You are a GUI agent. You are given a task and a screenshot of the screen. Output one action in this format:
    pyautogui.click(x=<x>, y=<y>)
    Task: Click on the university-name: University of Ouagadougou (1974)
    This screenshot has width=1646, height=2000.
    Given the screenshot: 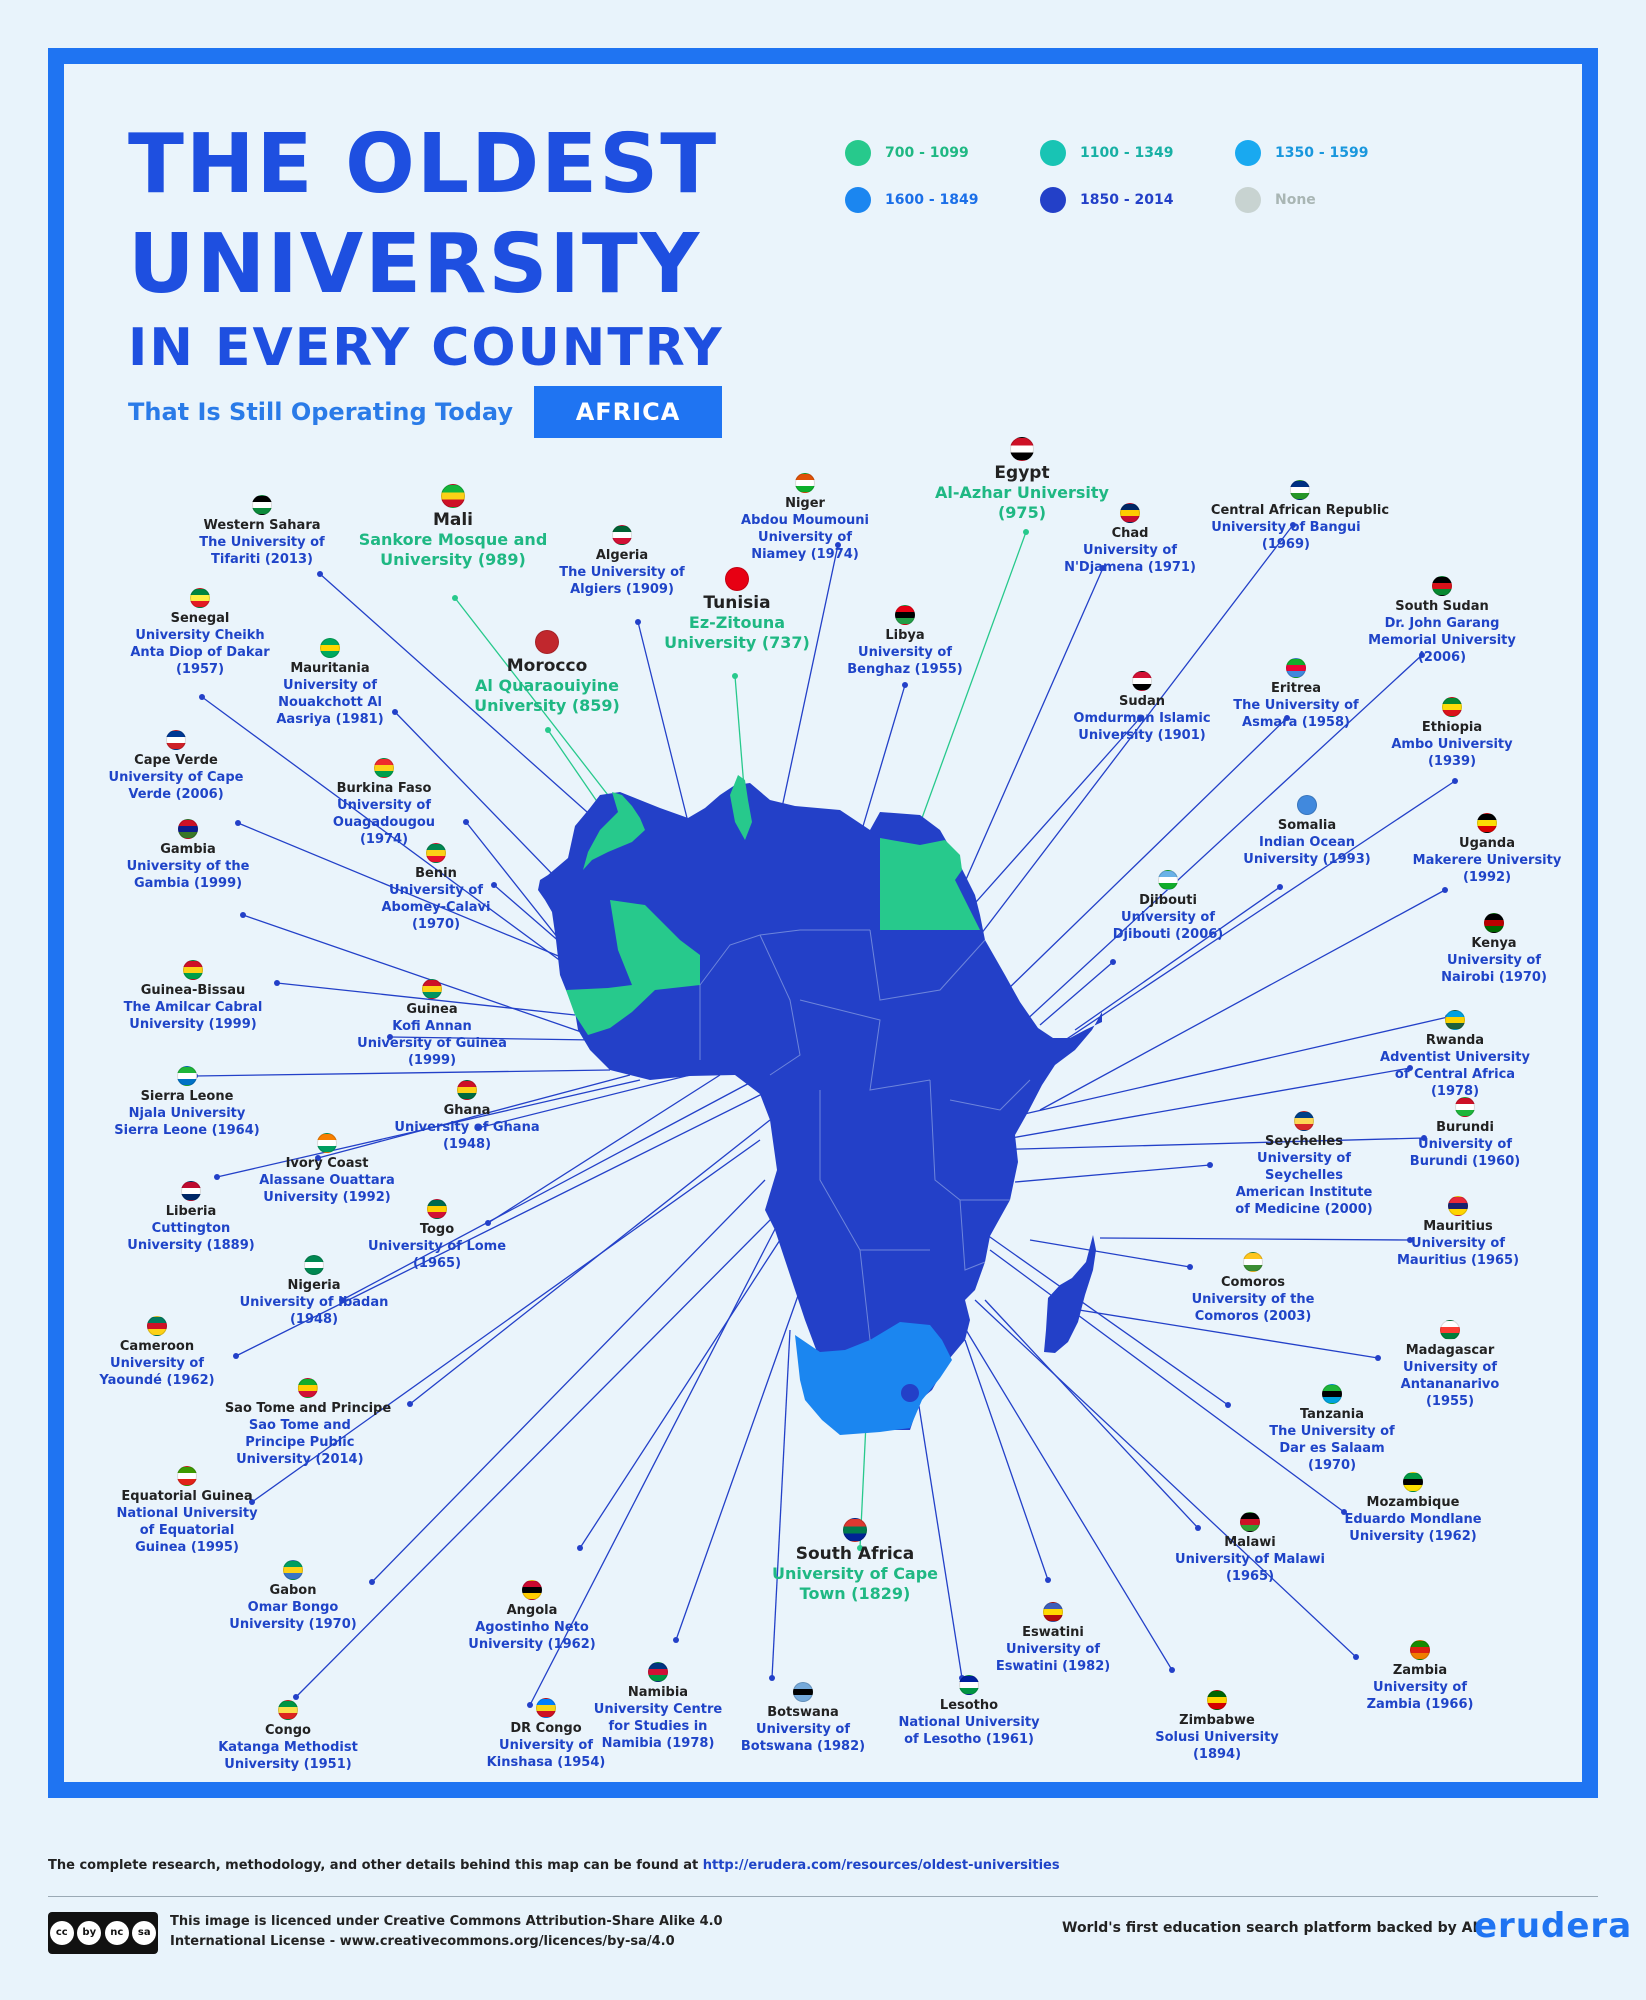 What is the action you would take?
    pyautogui.click(x=384, y=822)
    